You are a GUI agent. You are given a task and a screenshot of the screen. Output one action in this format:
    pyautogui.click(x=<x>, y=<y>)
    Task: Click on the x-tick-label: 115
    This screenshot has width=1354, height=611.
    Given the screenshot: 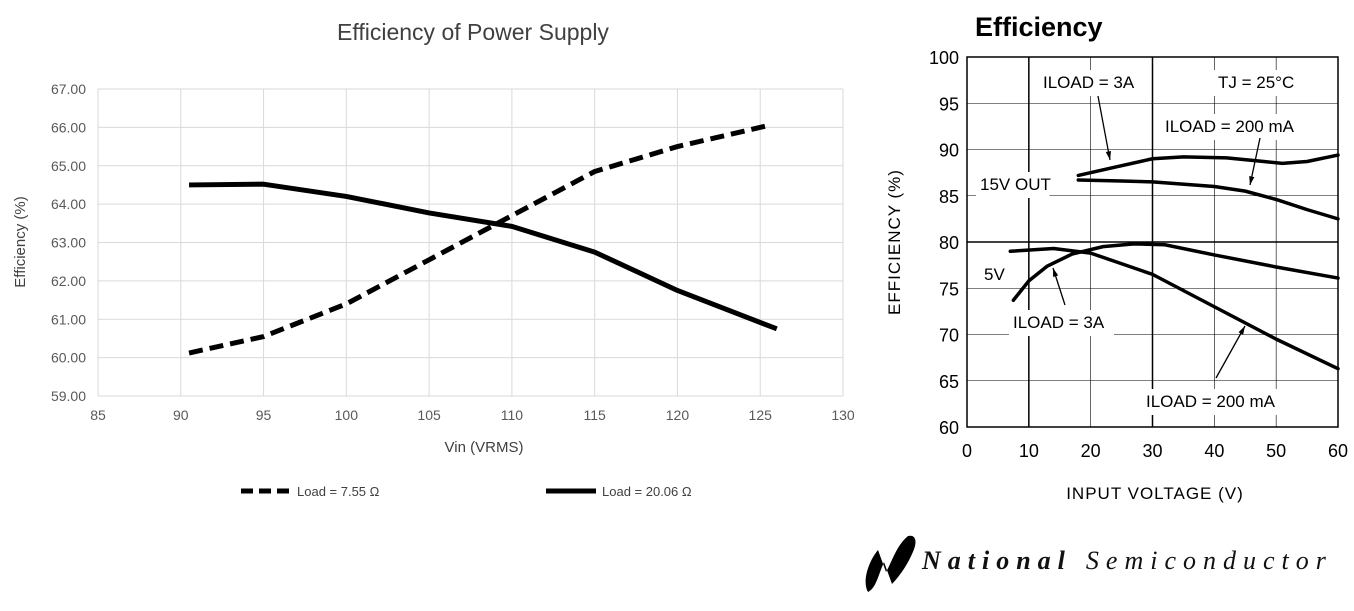 What is the action you would take?
    pyautogui.click(x=595, y=415)
    